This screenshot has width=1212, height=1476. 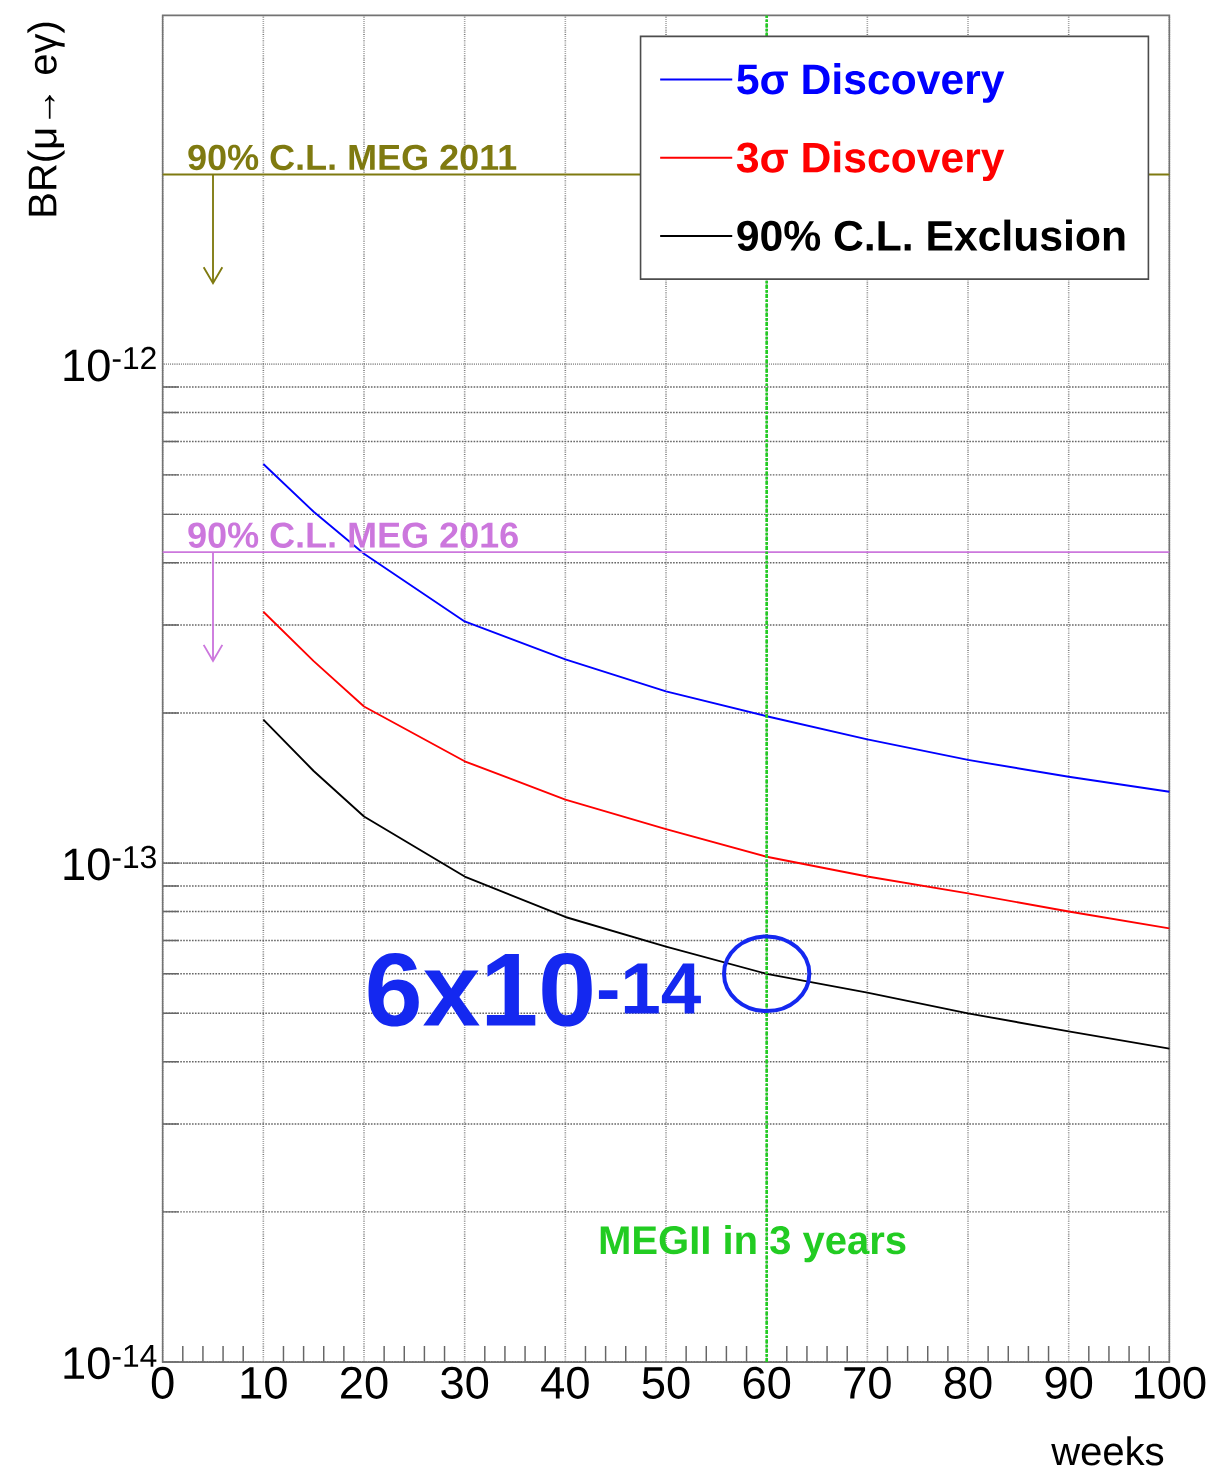 I want to click on x-tick-label: 80, so click(x=968, y=1382).